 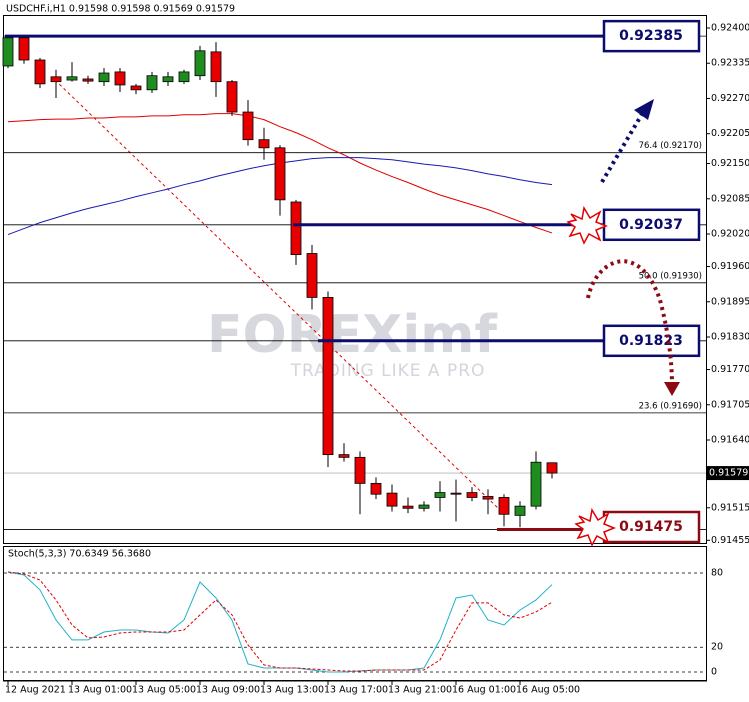 I want to click on x-tick-label: 16 Aug 01:00, so click(x=484, y=690).